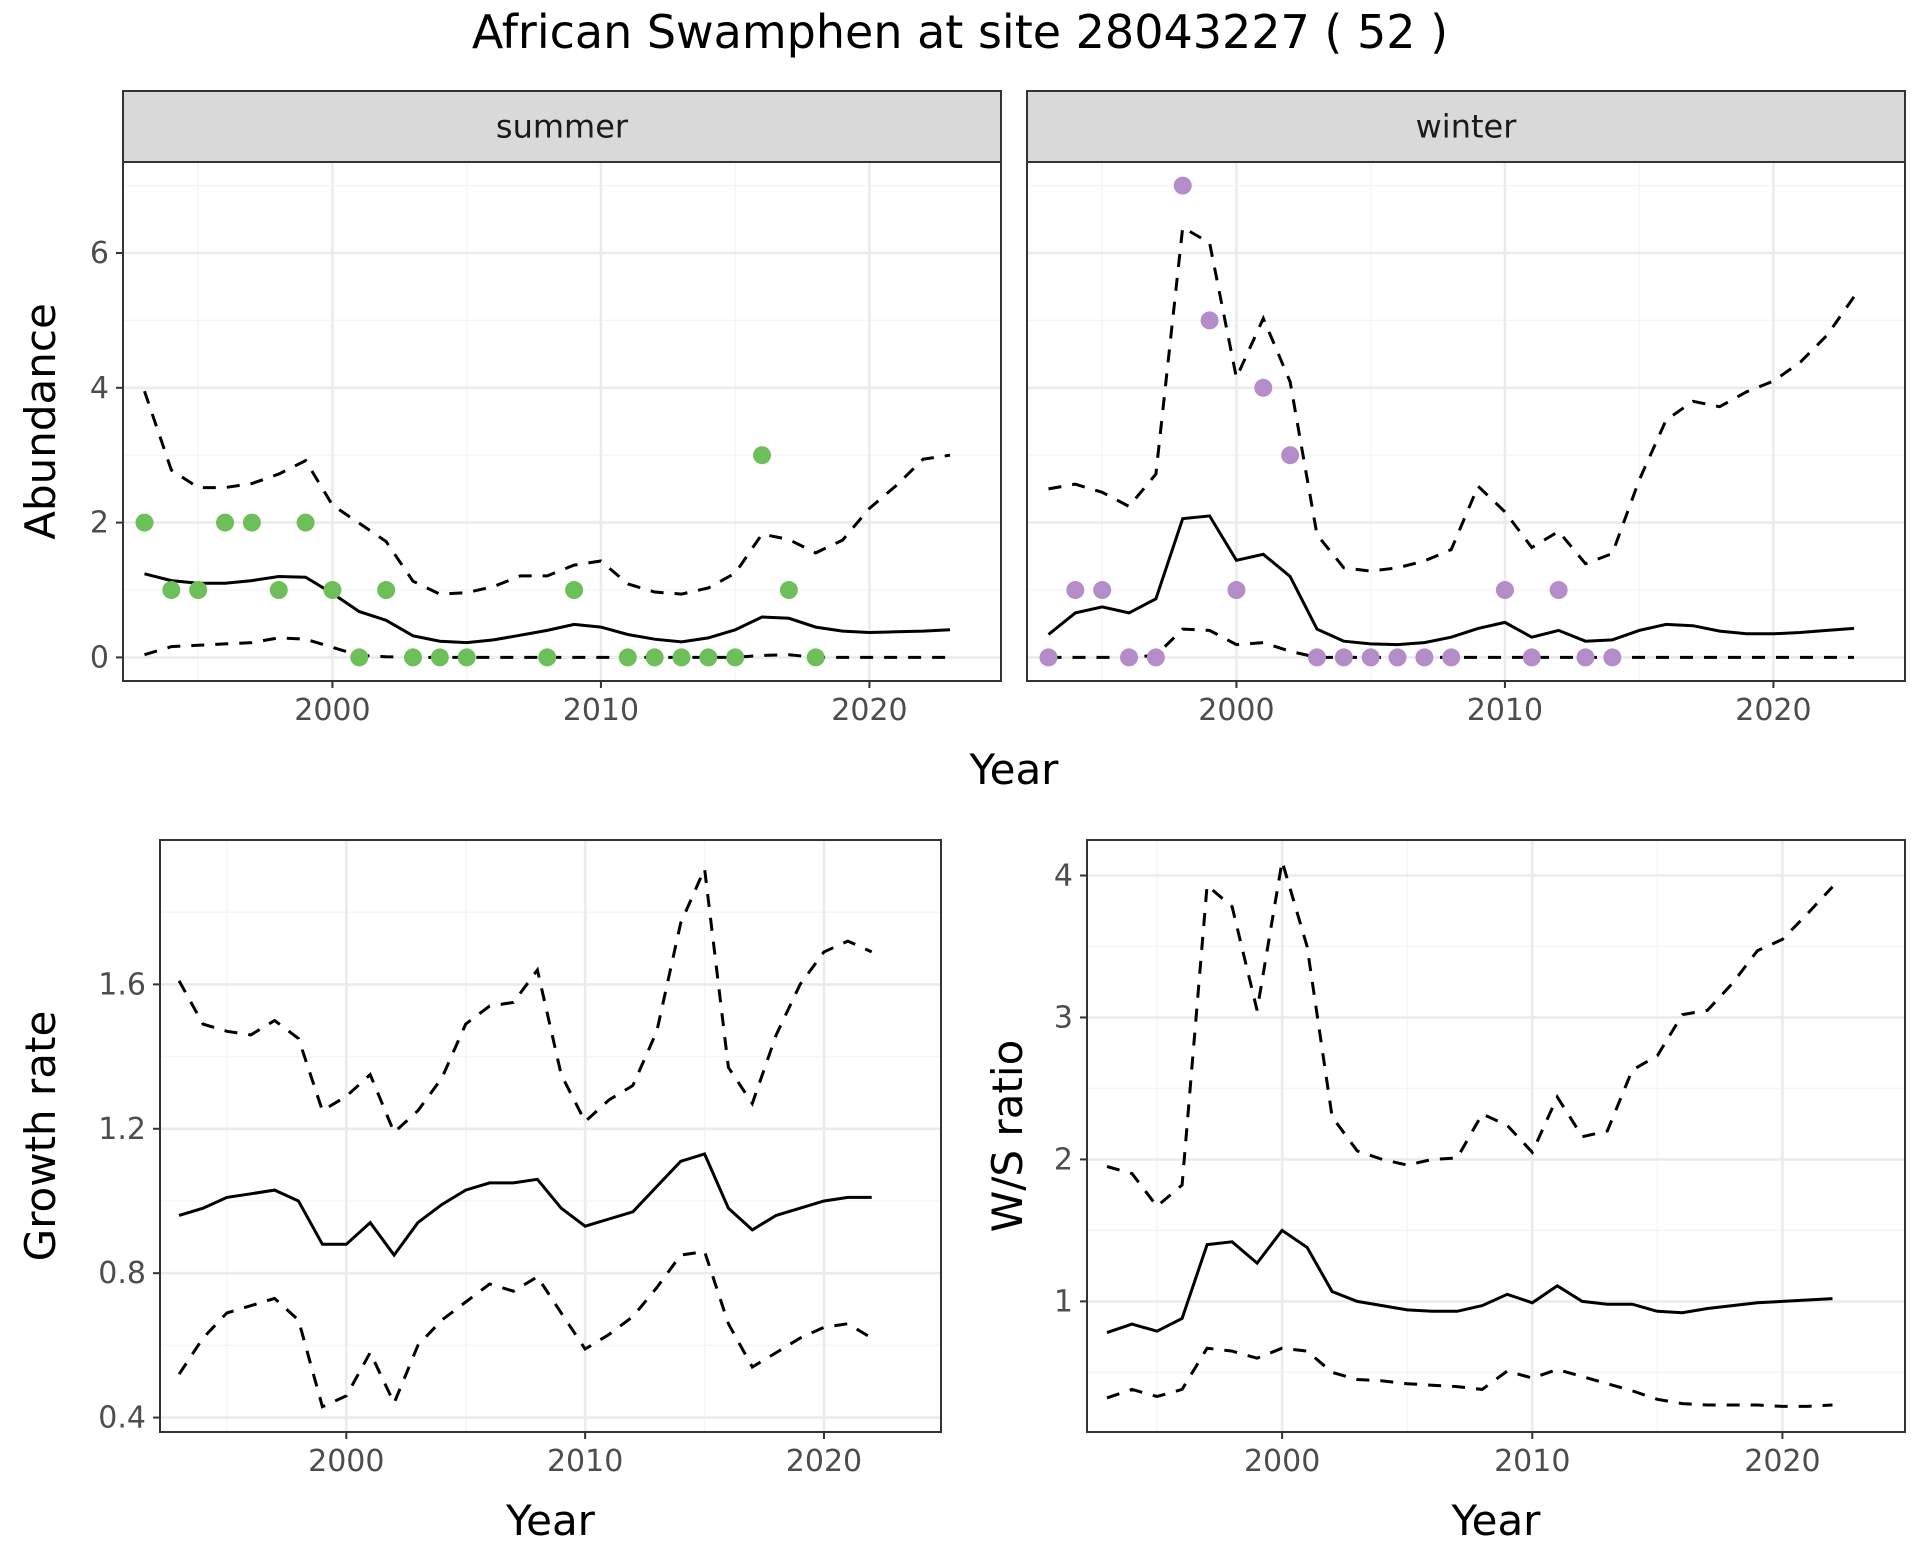  Describe the element at coordinates (1773, 710) in the screenshot. I see `winter-x-tick-label: 2020` at that location.